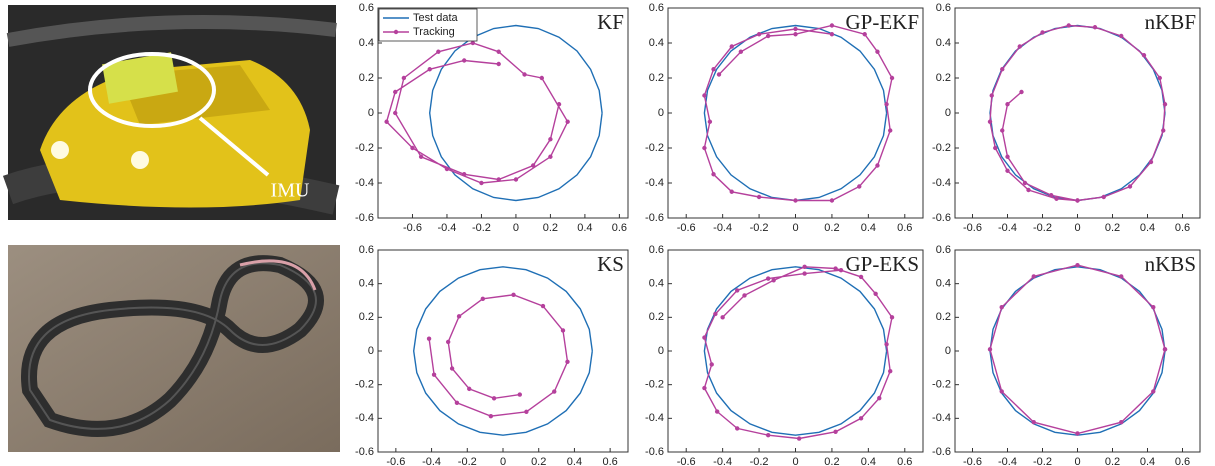 Image resolution: width=1215 pixels, height=466 pixels. Describe the element at coordinates (174, 348) in the screenshot. I see `track-photo` at that location.